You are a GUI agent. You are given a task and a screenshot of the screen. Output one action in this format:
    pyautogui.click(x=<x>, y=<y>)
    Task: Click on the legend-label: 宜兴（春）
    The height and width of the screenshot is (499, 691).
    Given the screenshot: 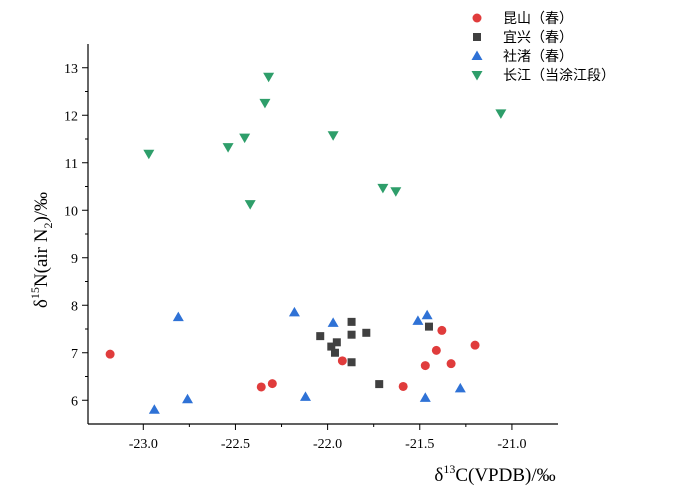 What is the action you would take?
    pyautogui.click(x=538, y=38)
    